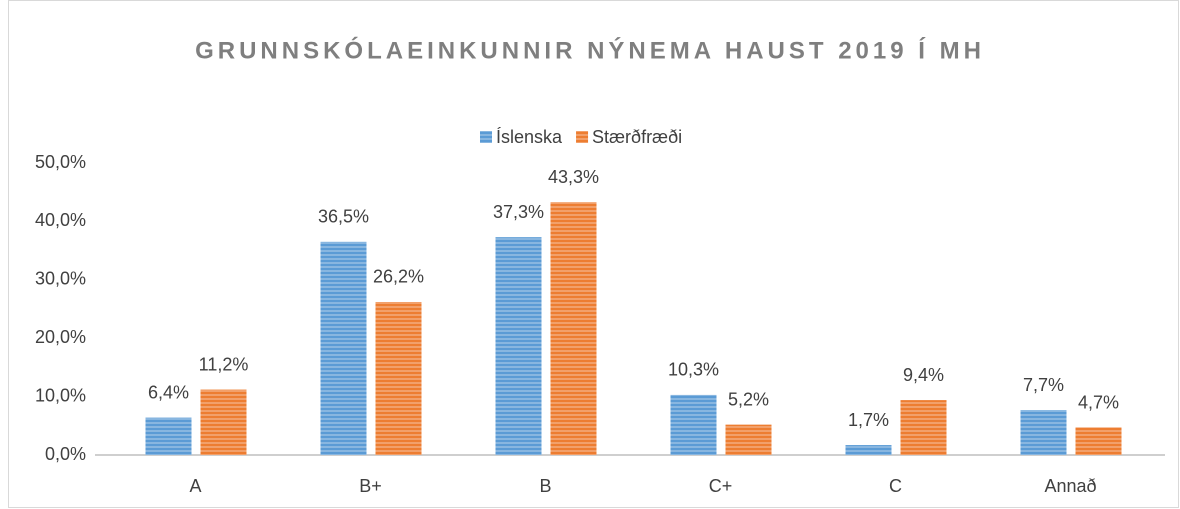  What do you see at coordinates (748, 399) in the screenshot?
I see `value-label: 5,2%` at bounding box center [748, 399].